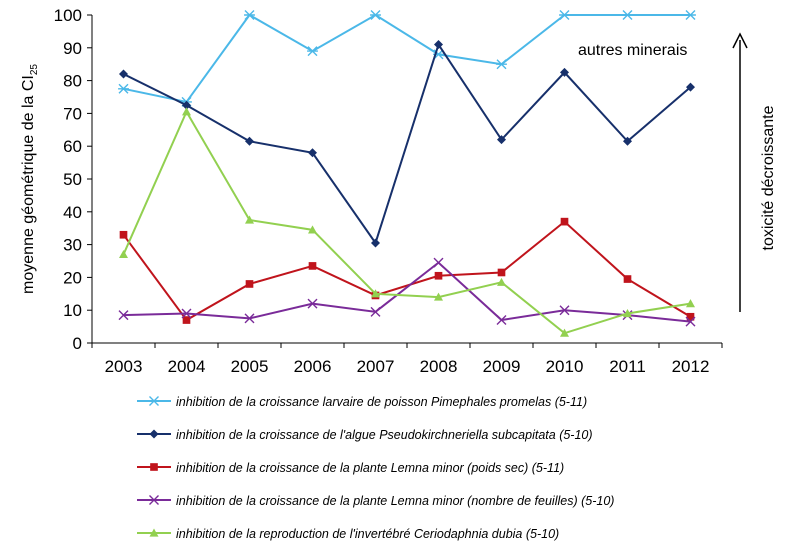 This screenshot has width=793, height=559. I want to click on annotations: autres minerais toxicité décroissante, so click(677, 172).